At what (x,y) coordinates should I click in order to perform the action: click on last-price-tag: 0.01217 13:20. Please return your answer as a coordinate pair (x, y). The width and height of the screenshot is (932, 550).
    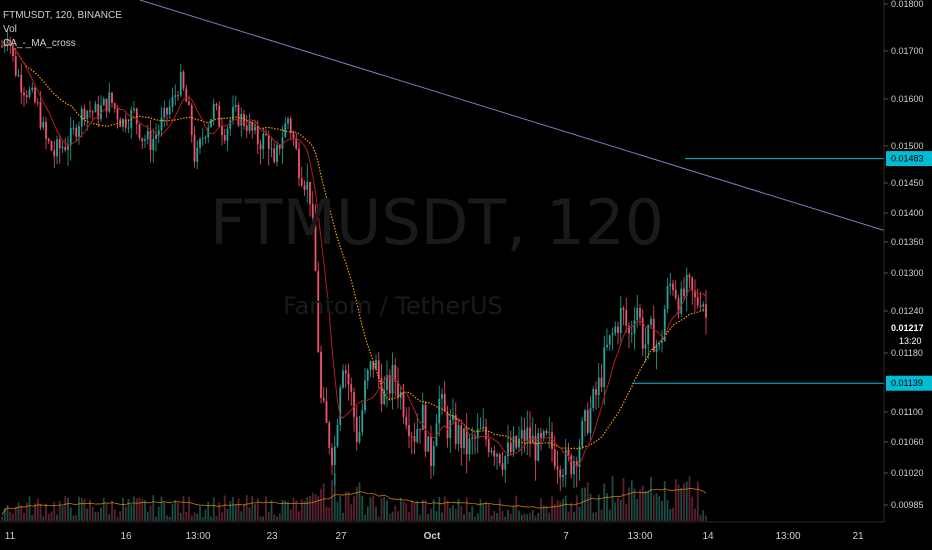
    Looking at the image, I should click on (908, 334).